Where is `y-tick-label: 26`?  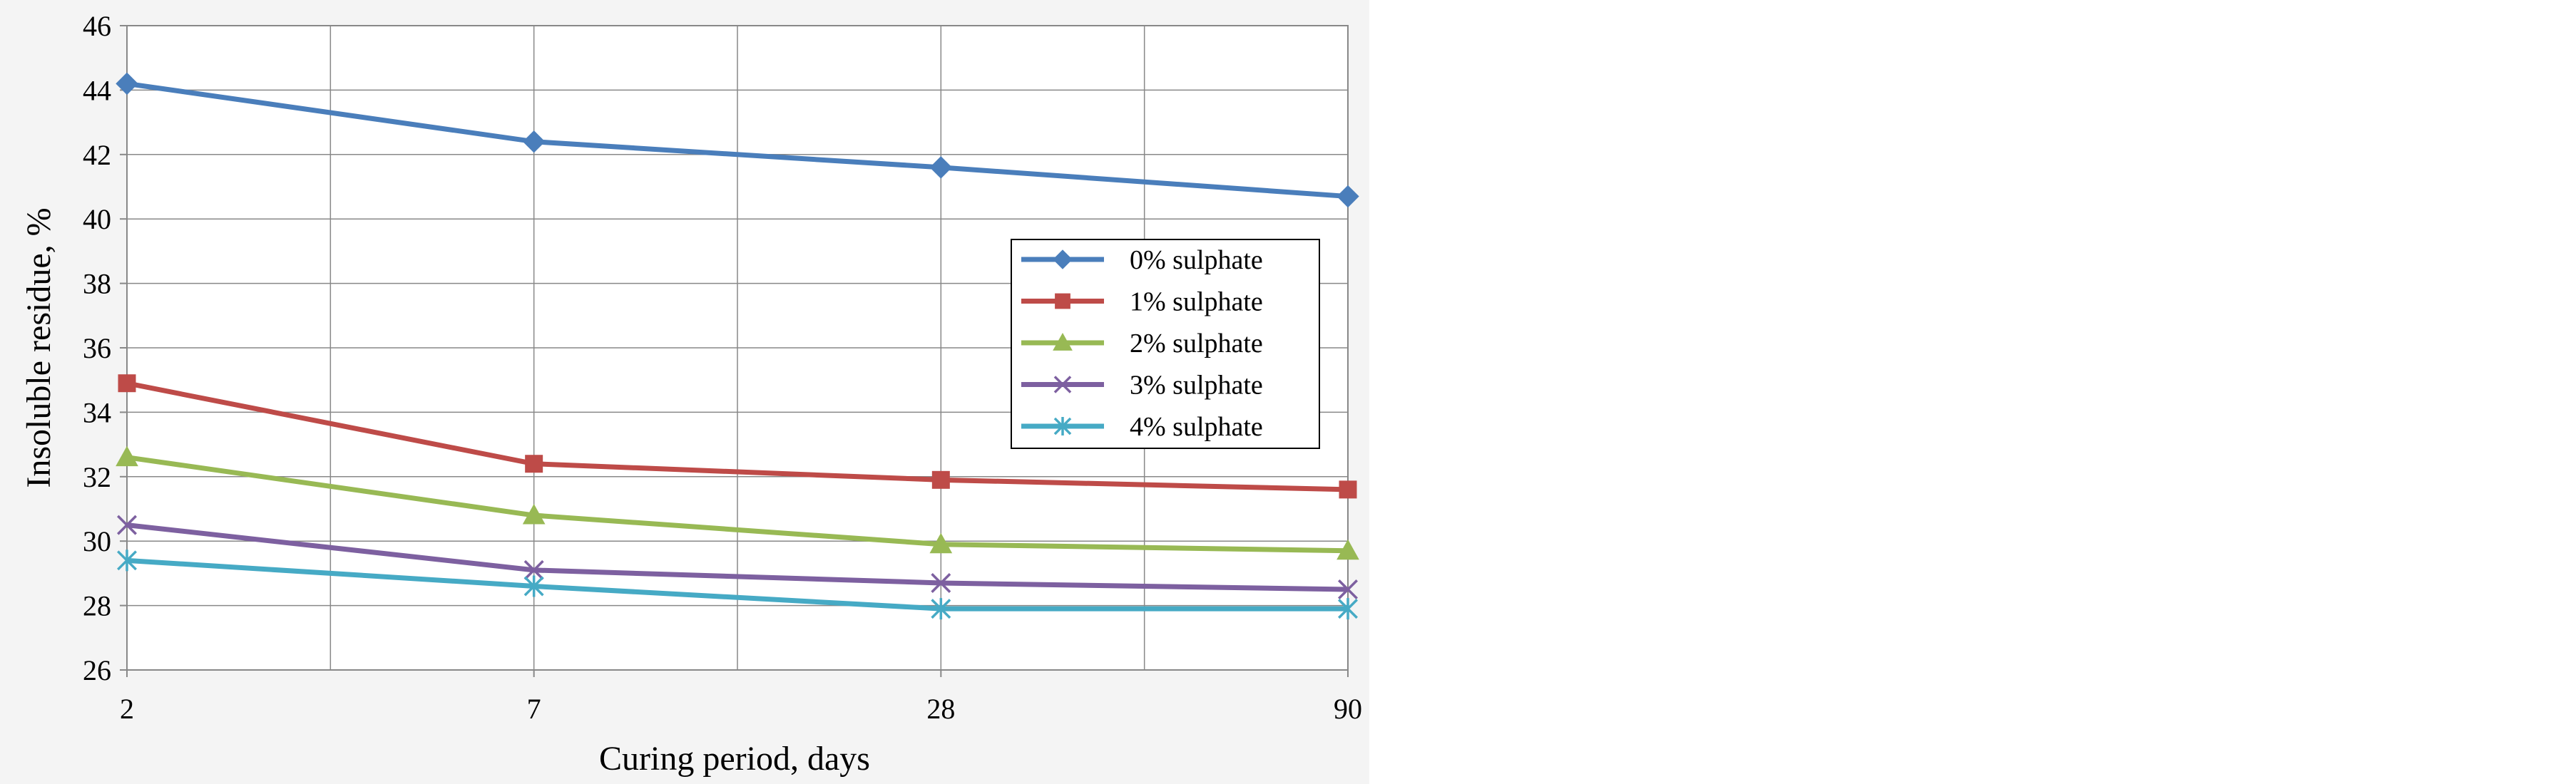 y-tick-label: 26 is located at coordinates (97, 670).